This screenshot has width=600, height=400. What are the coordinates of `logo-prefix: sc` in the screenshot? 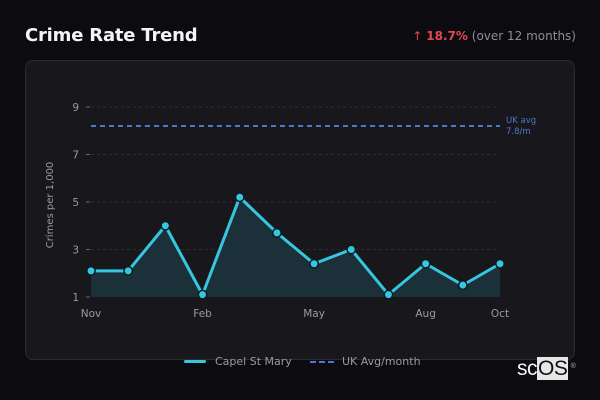 It's located at (527, 368).